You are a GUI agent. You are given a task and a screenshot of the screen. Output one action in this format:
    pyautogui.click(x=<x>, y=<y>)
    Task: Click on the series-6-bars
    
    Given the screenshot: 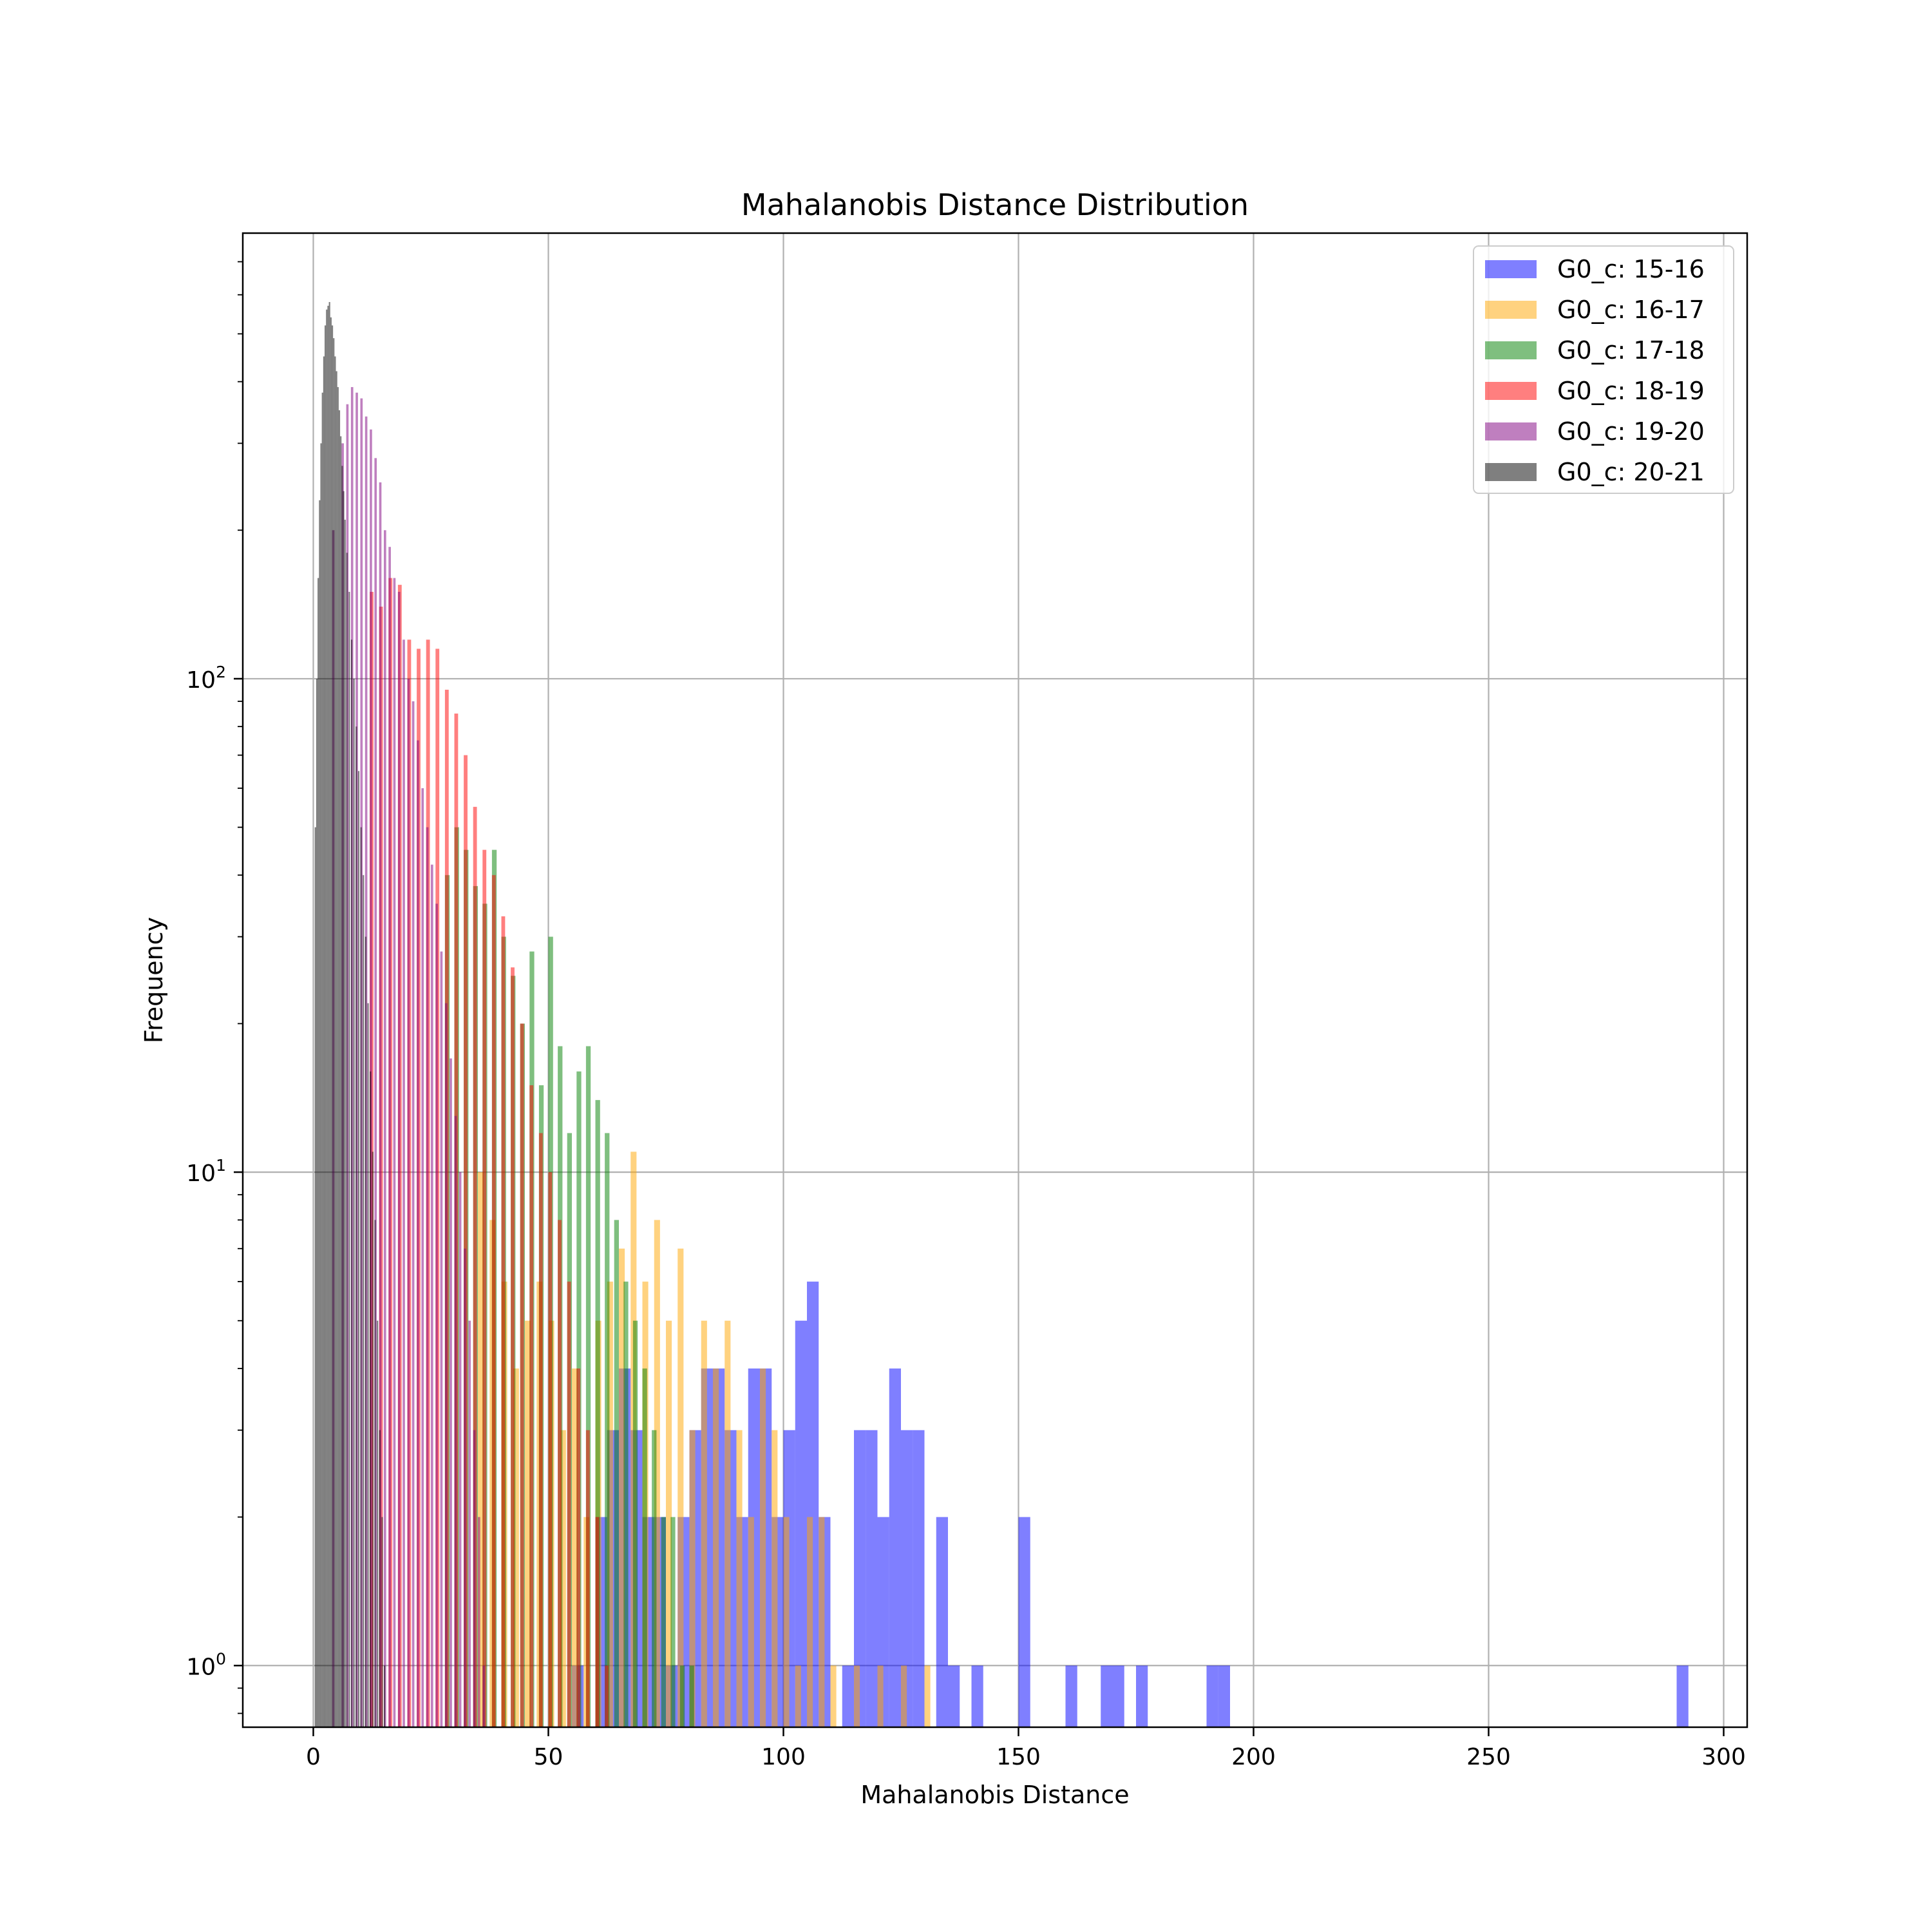 What is the action you would take?
    pyautogui.click(x=350, y=1015)
    